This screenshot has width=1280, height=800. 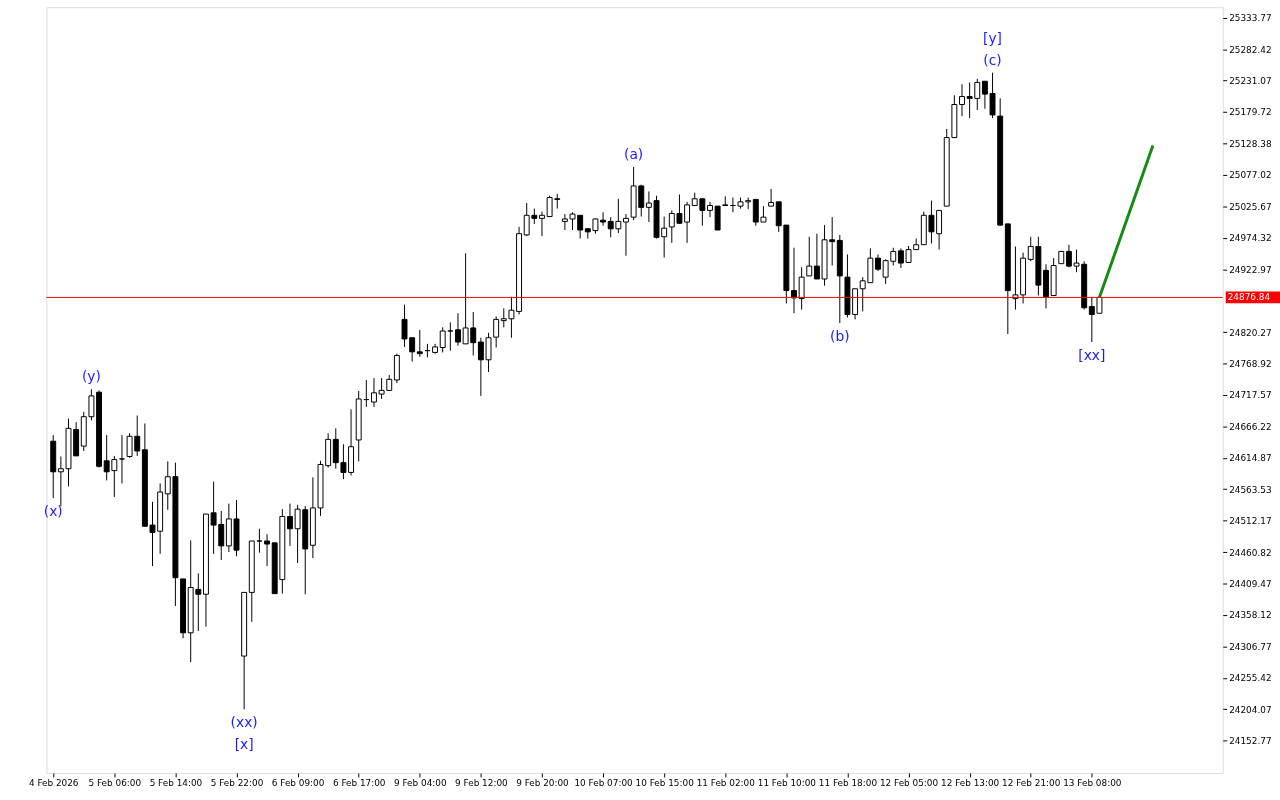 I want to click on annotation: [xx], so click(x=1092, y=354).